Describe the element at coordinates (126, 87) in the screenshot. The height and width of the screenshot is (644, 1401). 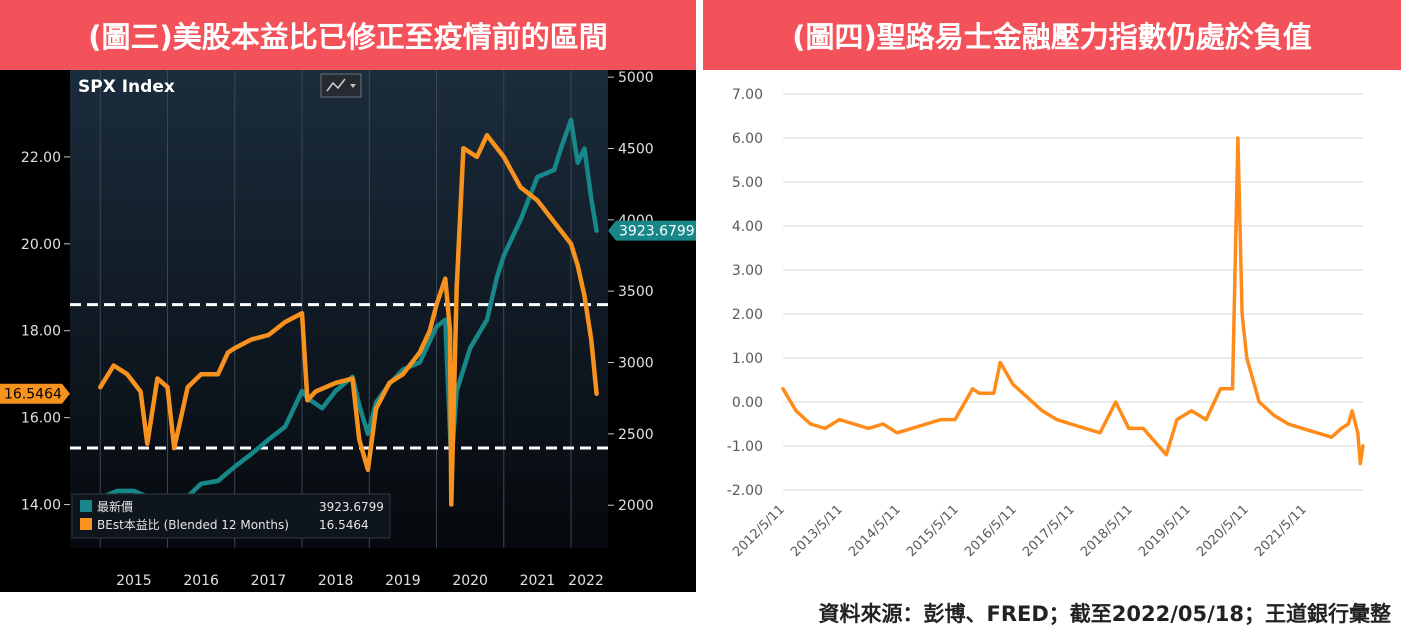
I see `chart-title: SPX Index` at that location.